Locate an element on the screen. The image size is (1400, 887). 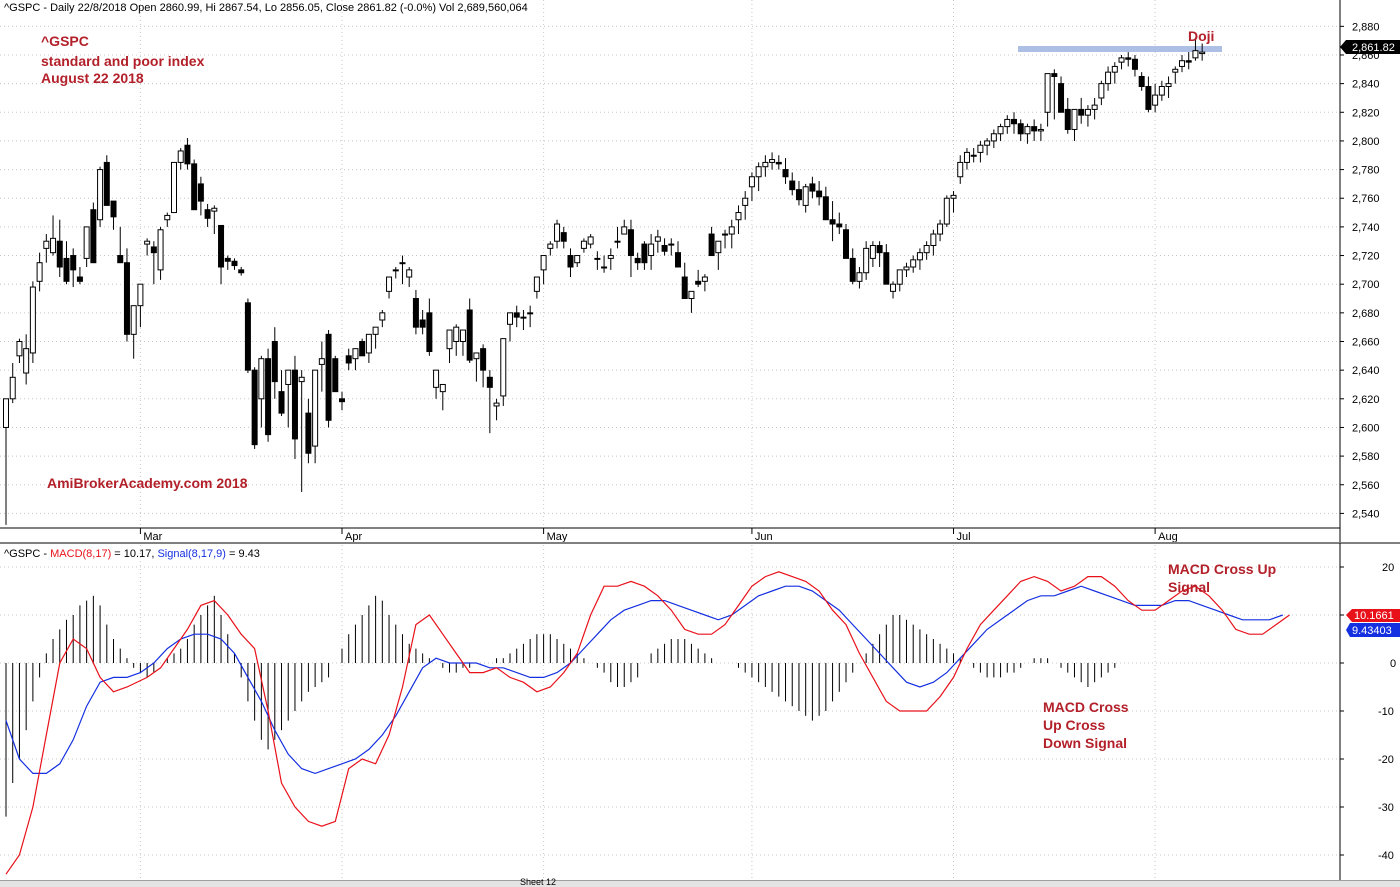
price-tick-label: 2,800 is located at coordinates (1366, 142).